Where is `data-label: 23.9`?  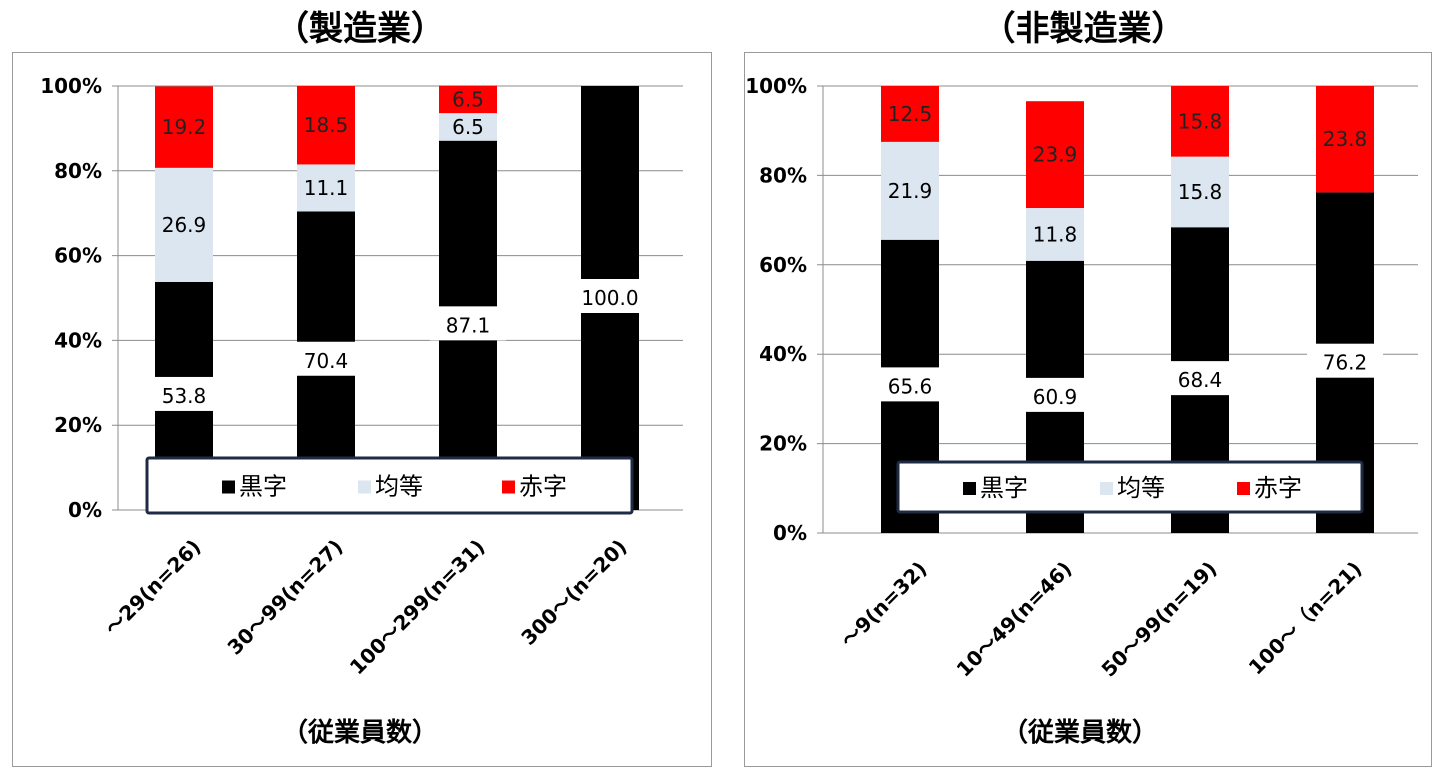 data-label: 23.9 is located at coordinates (1055, 155).